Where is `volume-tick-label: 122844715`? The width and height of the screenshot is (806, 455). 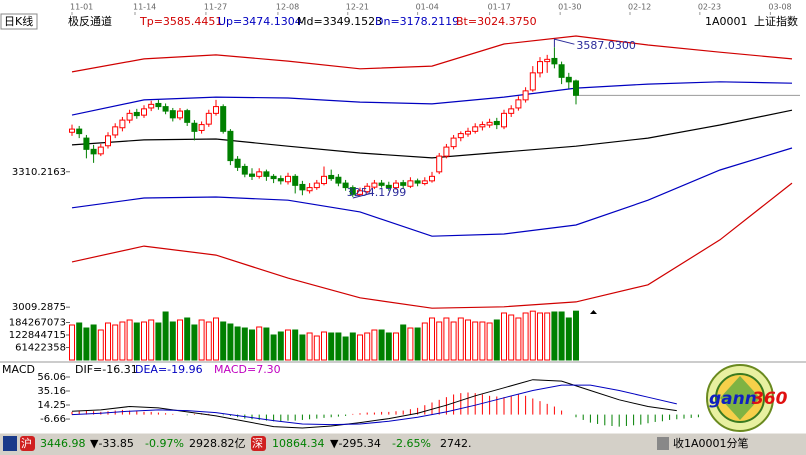 volume-tick-label: 122844715 is located at coordinates (37, 335).